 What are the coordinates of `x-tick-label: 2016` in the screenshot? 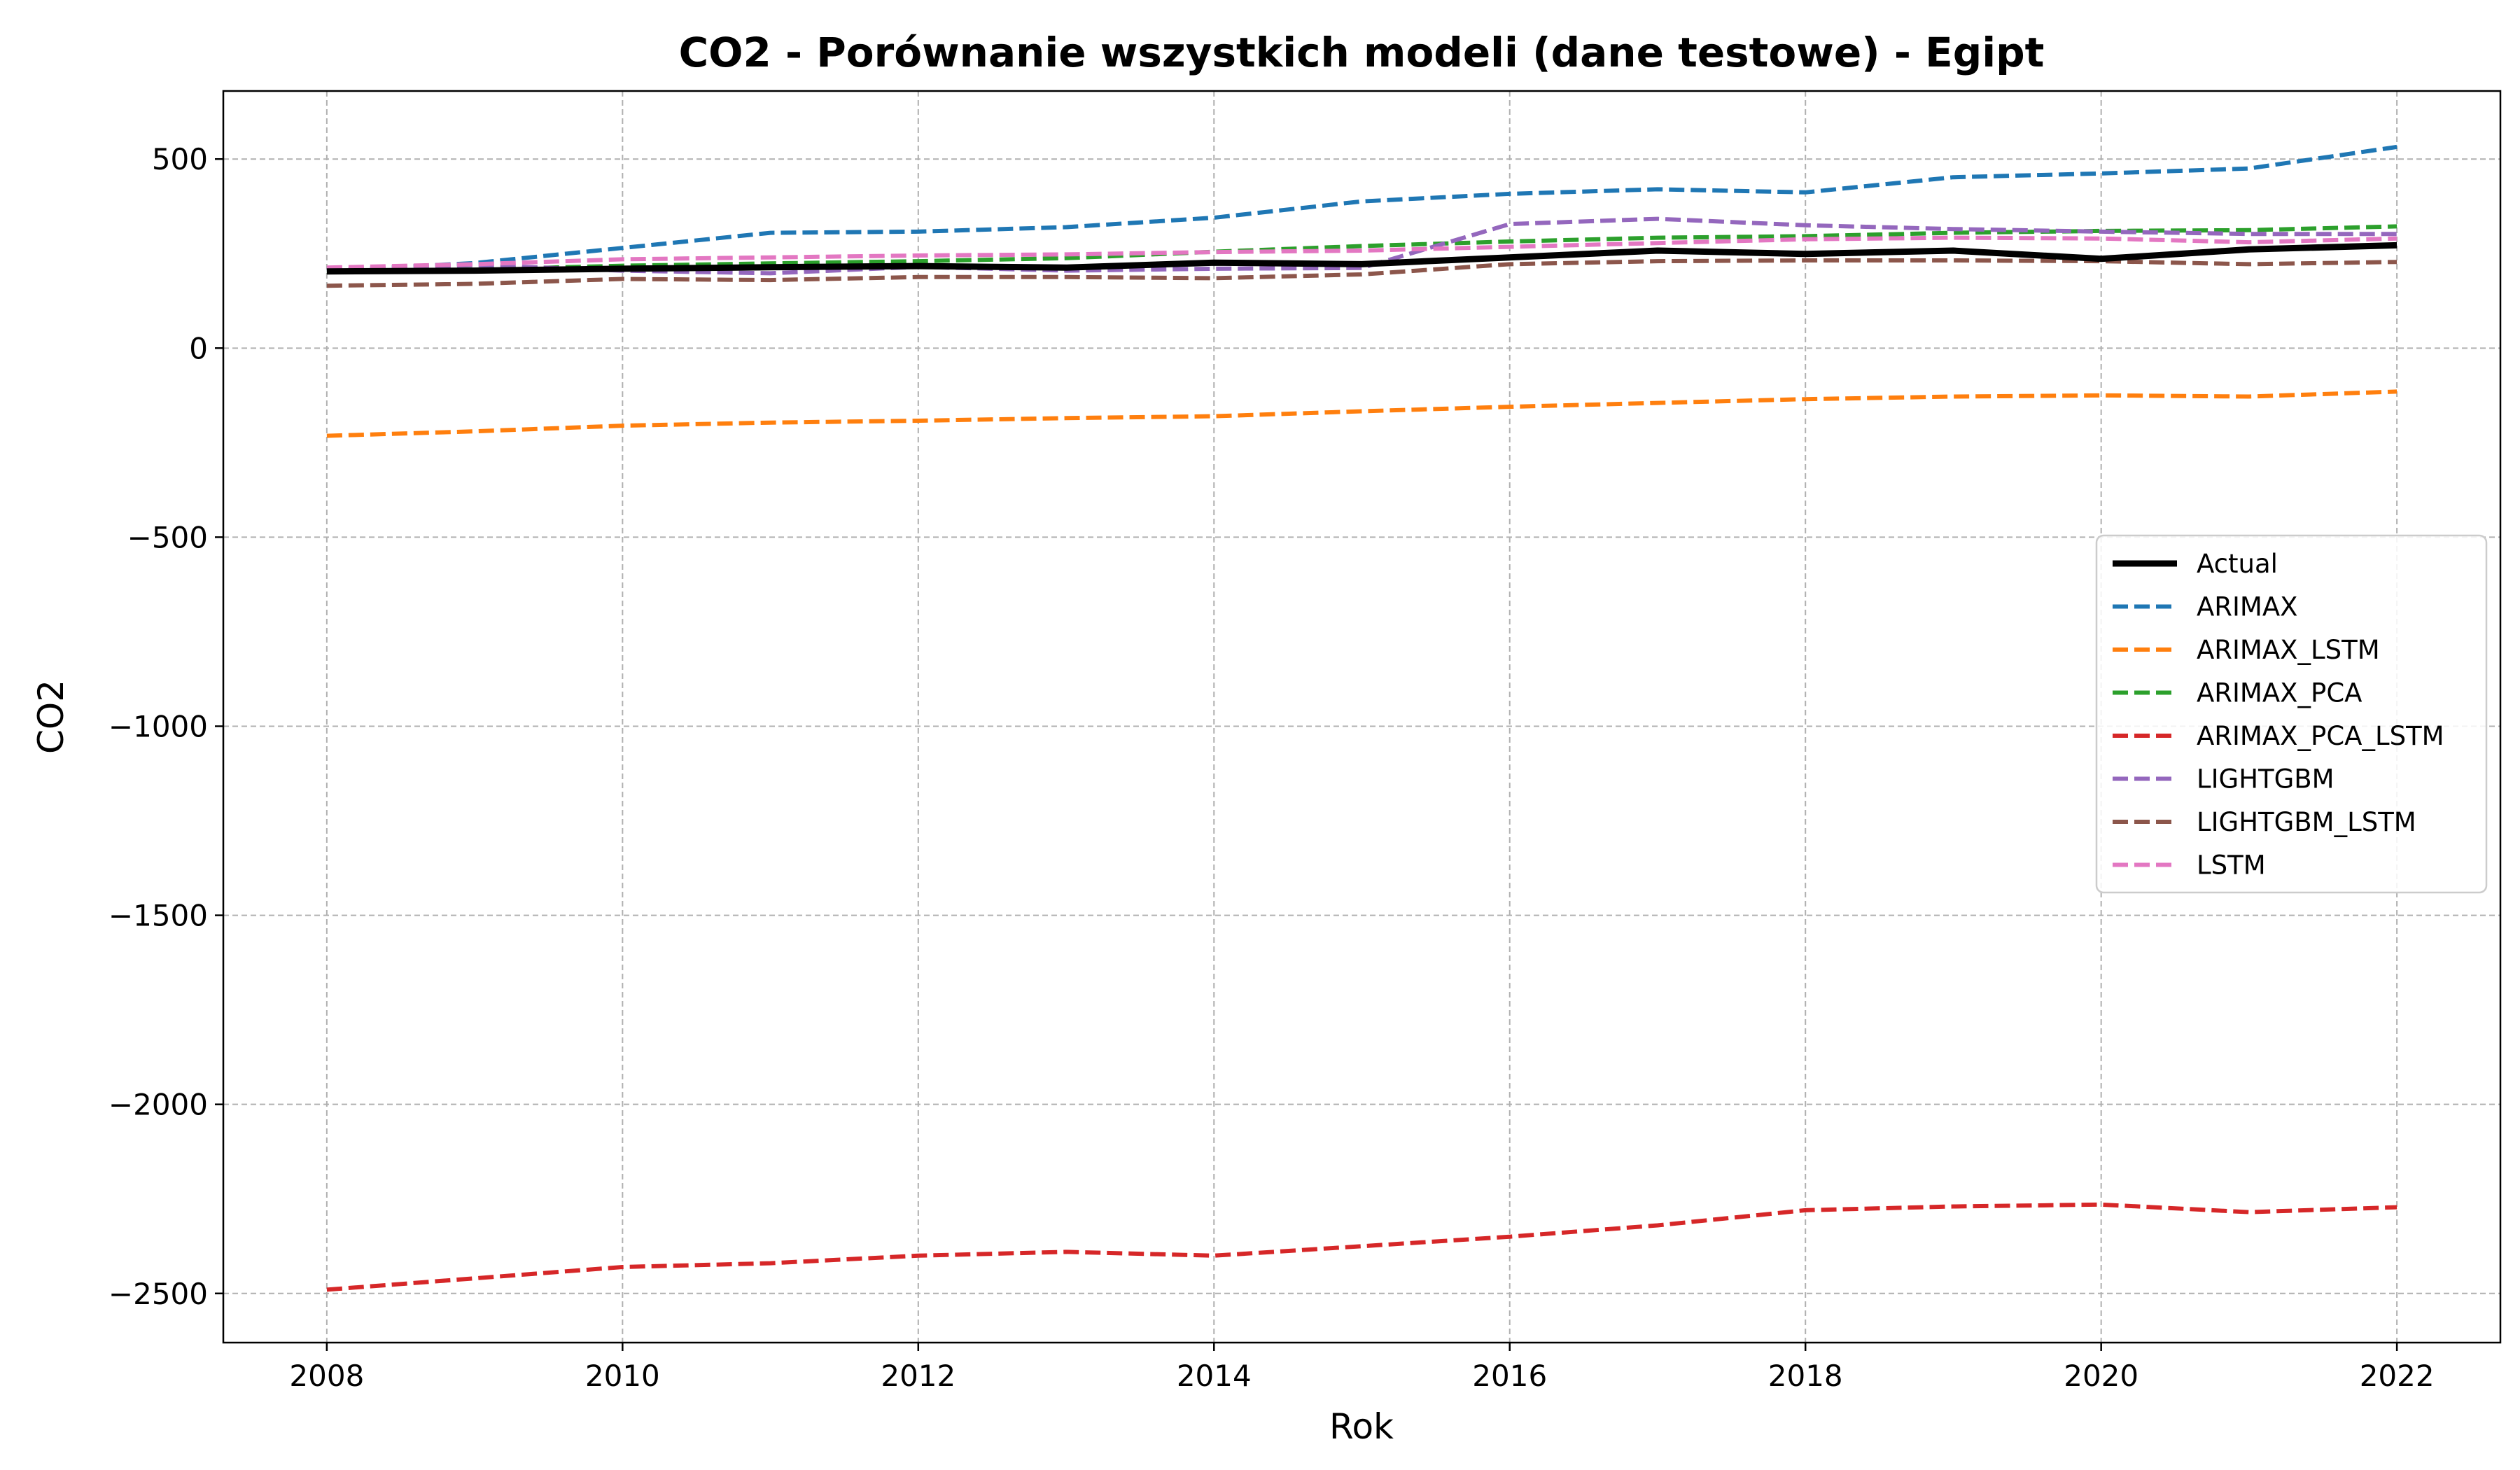 It's located at (1509, 1376).